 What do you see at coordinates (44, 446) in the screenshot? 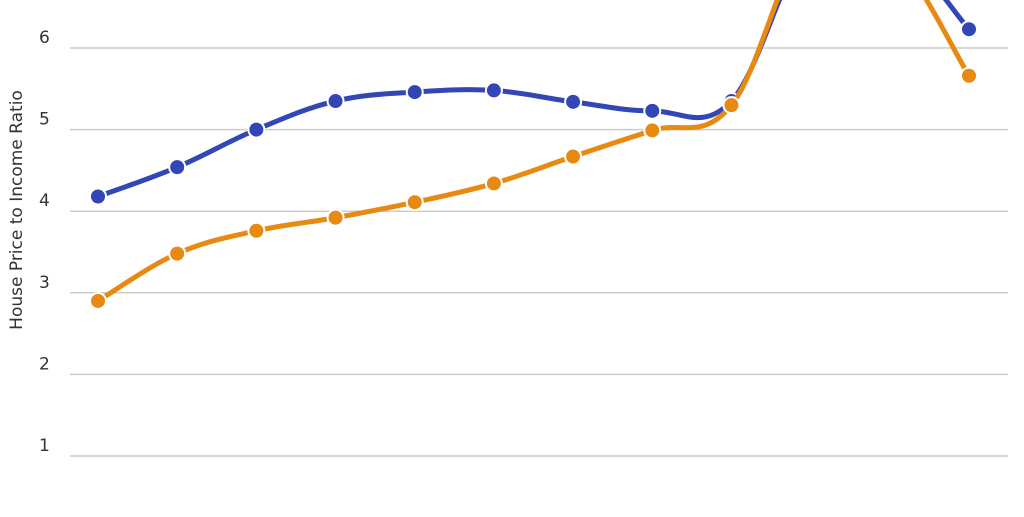
I see `y-tick-label: 1` at bounding box center [44, 446].